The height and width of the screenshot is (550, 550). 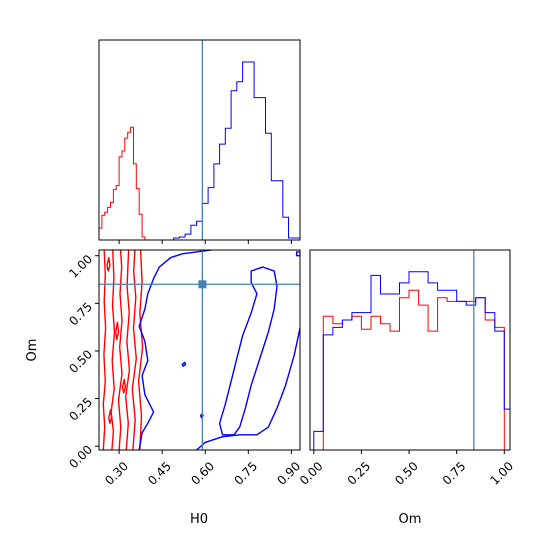 What do you see at coordinates (175, 350) in the screenshot?
I see `blue-contour-outer-left` at bounding box center [175, 350].